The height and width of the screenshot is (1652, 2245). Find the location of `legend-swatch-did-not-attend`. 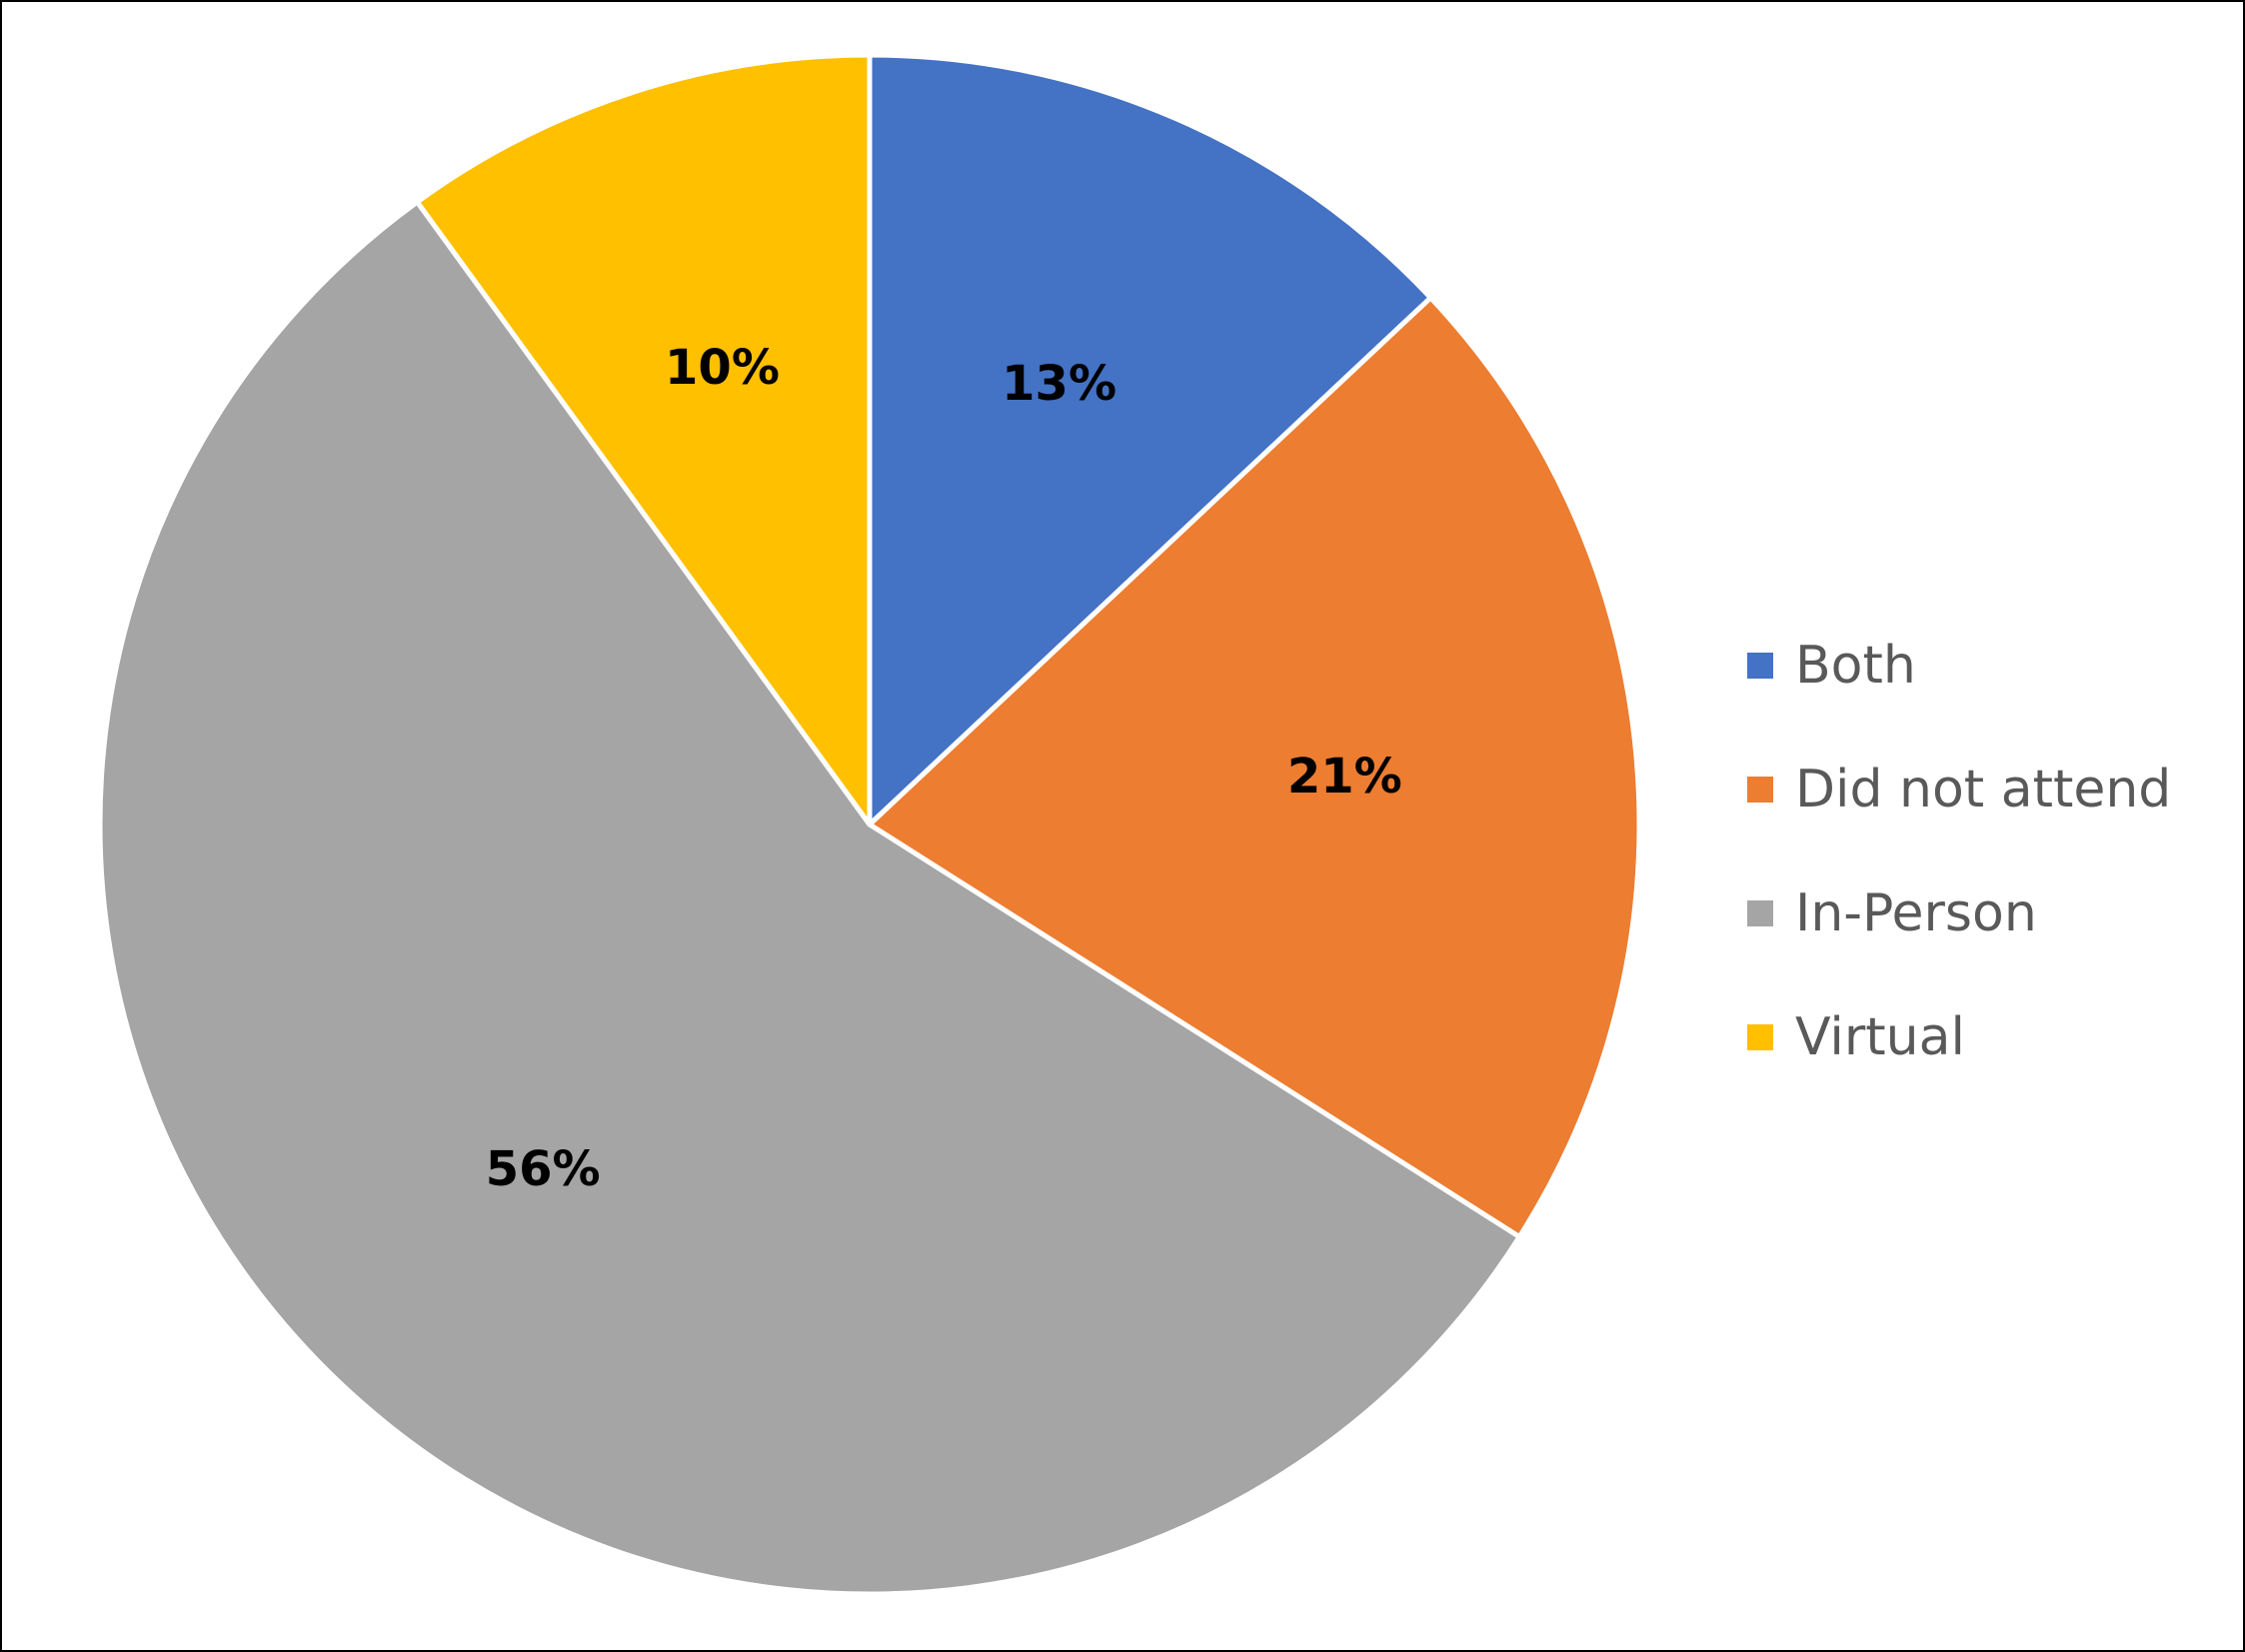

legend-swatch-did-not-attend is located at coordinates (1760, 790).